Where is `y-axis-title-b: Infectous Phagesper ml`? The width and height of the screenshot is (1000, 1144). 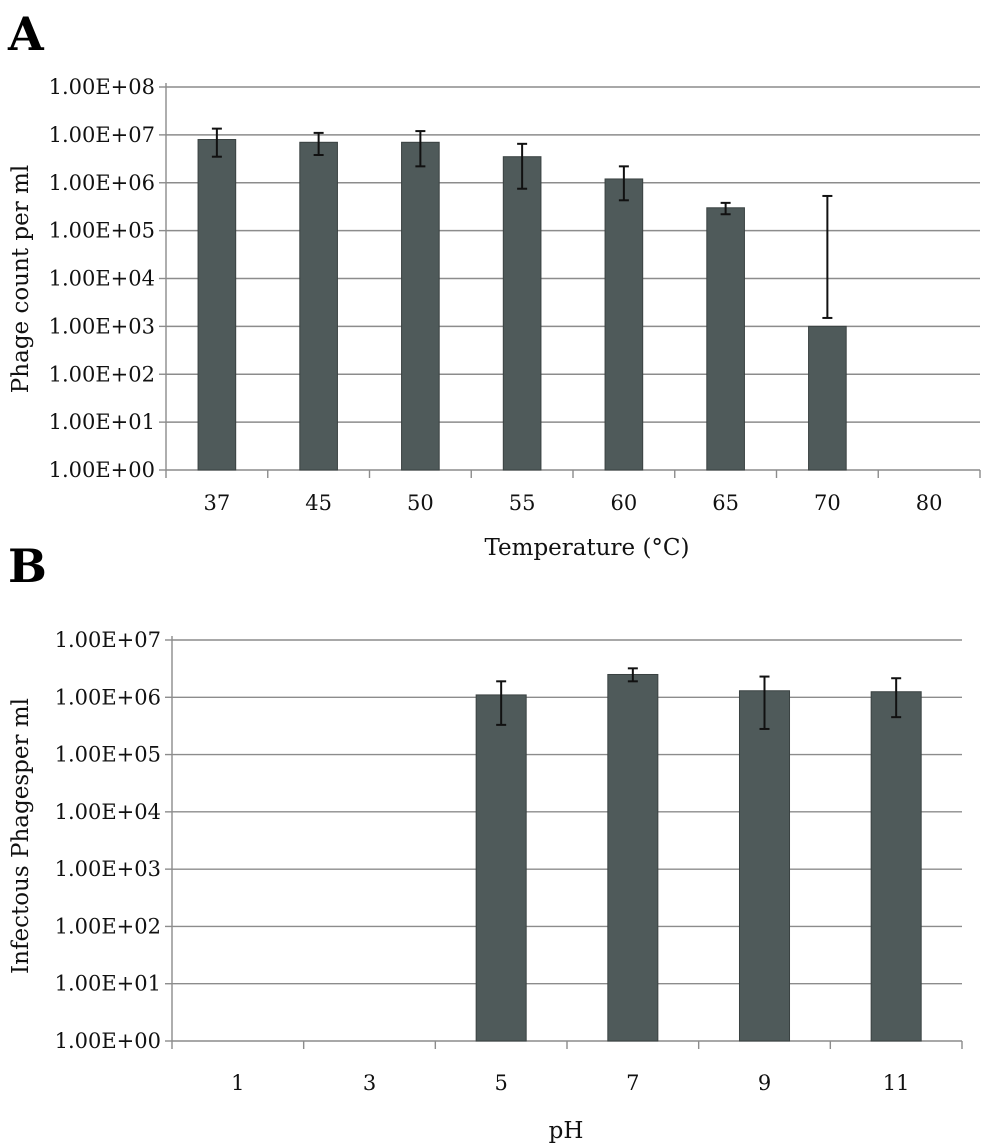 y-axis-title-b: Infectous Phagesper ml is located at coordinates (21, 836).